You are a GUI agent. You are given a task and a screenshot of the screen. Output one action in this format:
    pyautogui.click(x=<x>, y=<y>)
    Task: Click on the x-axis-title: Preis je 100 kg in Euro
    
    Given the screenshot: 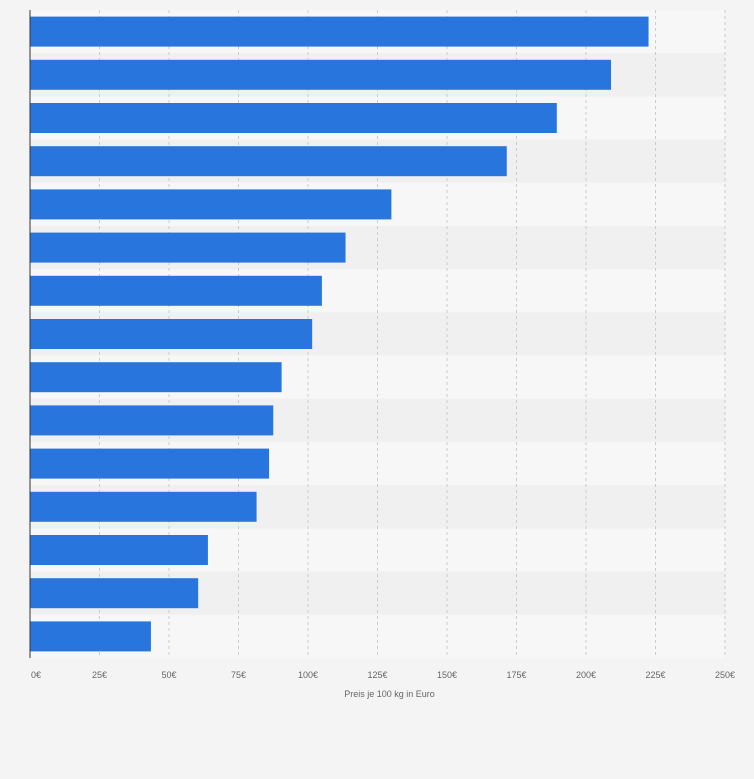 What is the action you would take?
    pyautogui.click(x=389, y=694)
    